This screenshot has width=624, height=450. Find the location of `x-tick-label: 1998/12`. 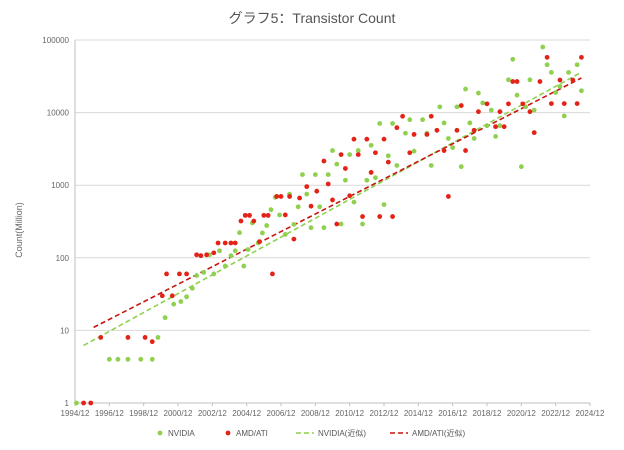

x-tick-label: 1998/12 is located at coordinates (143, 413).